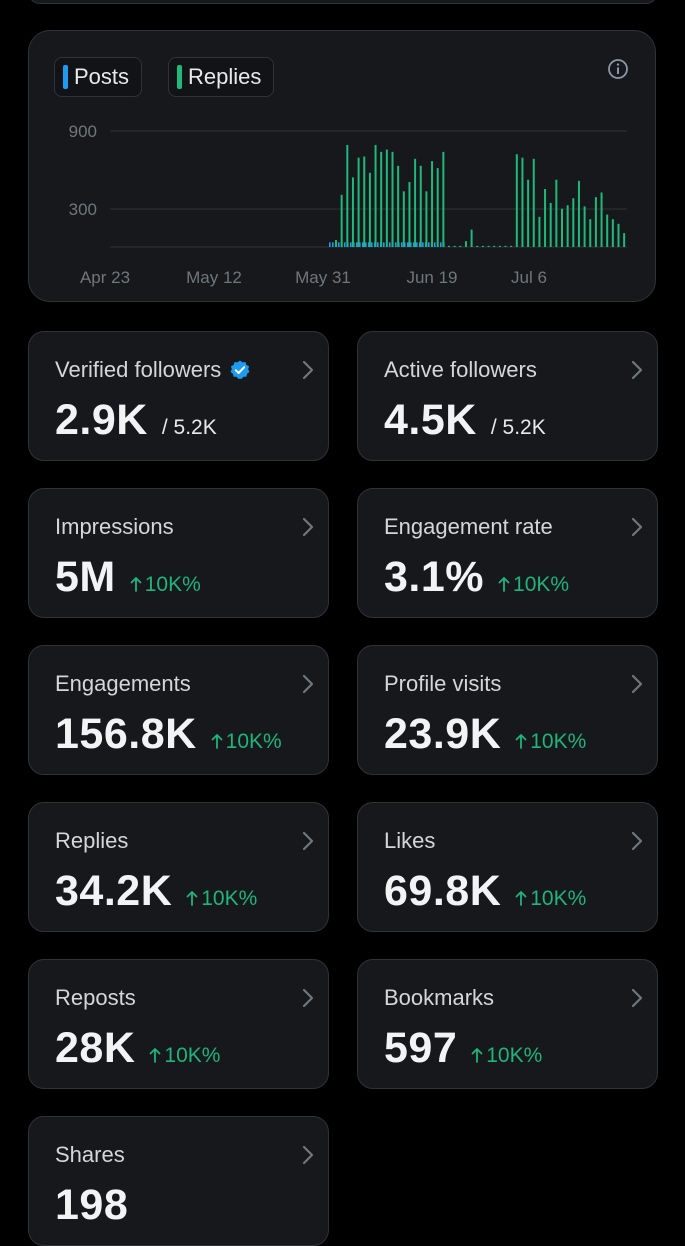 The width and height of the screenshot is (685, 1246). I want to click on stat-card-likes: Likes 69.8K 10K%, so click(507, 867).